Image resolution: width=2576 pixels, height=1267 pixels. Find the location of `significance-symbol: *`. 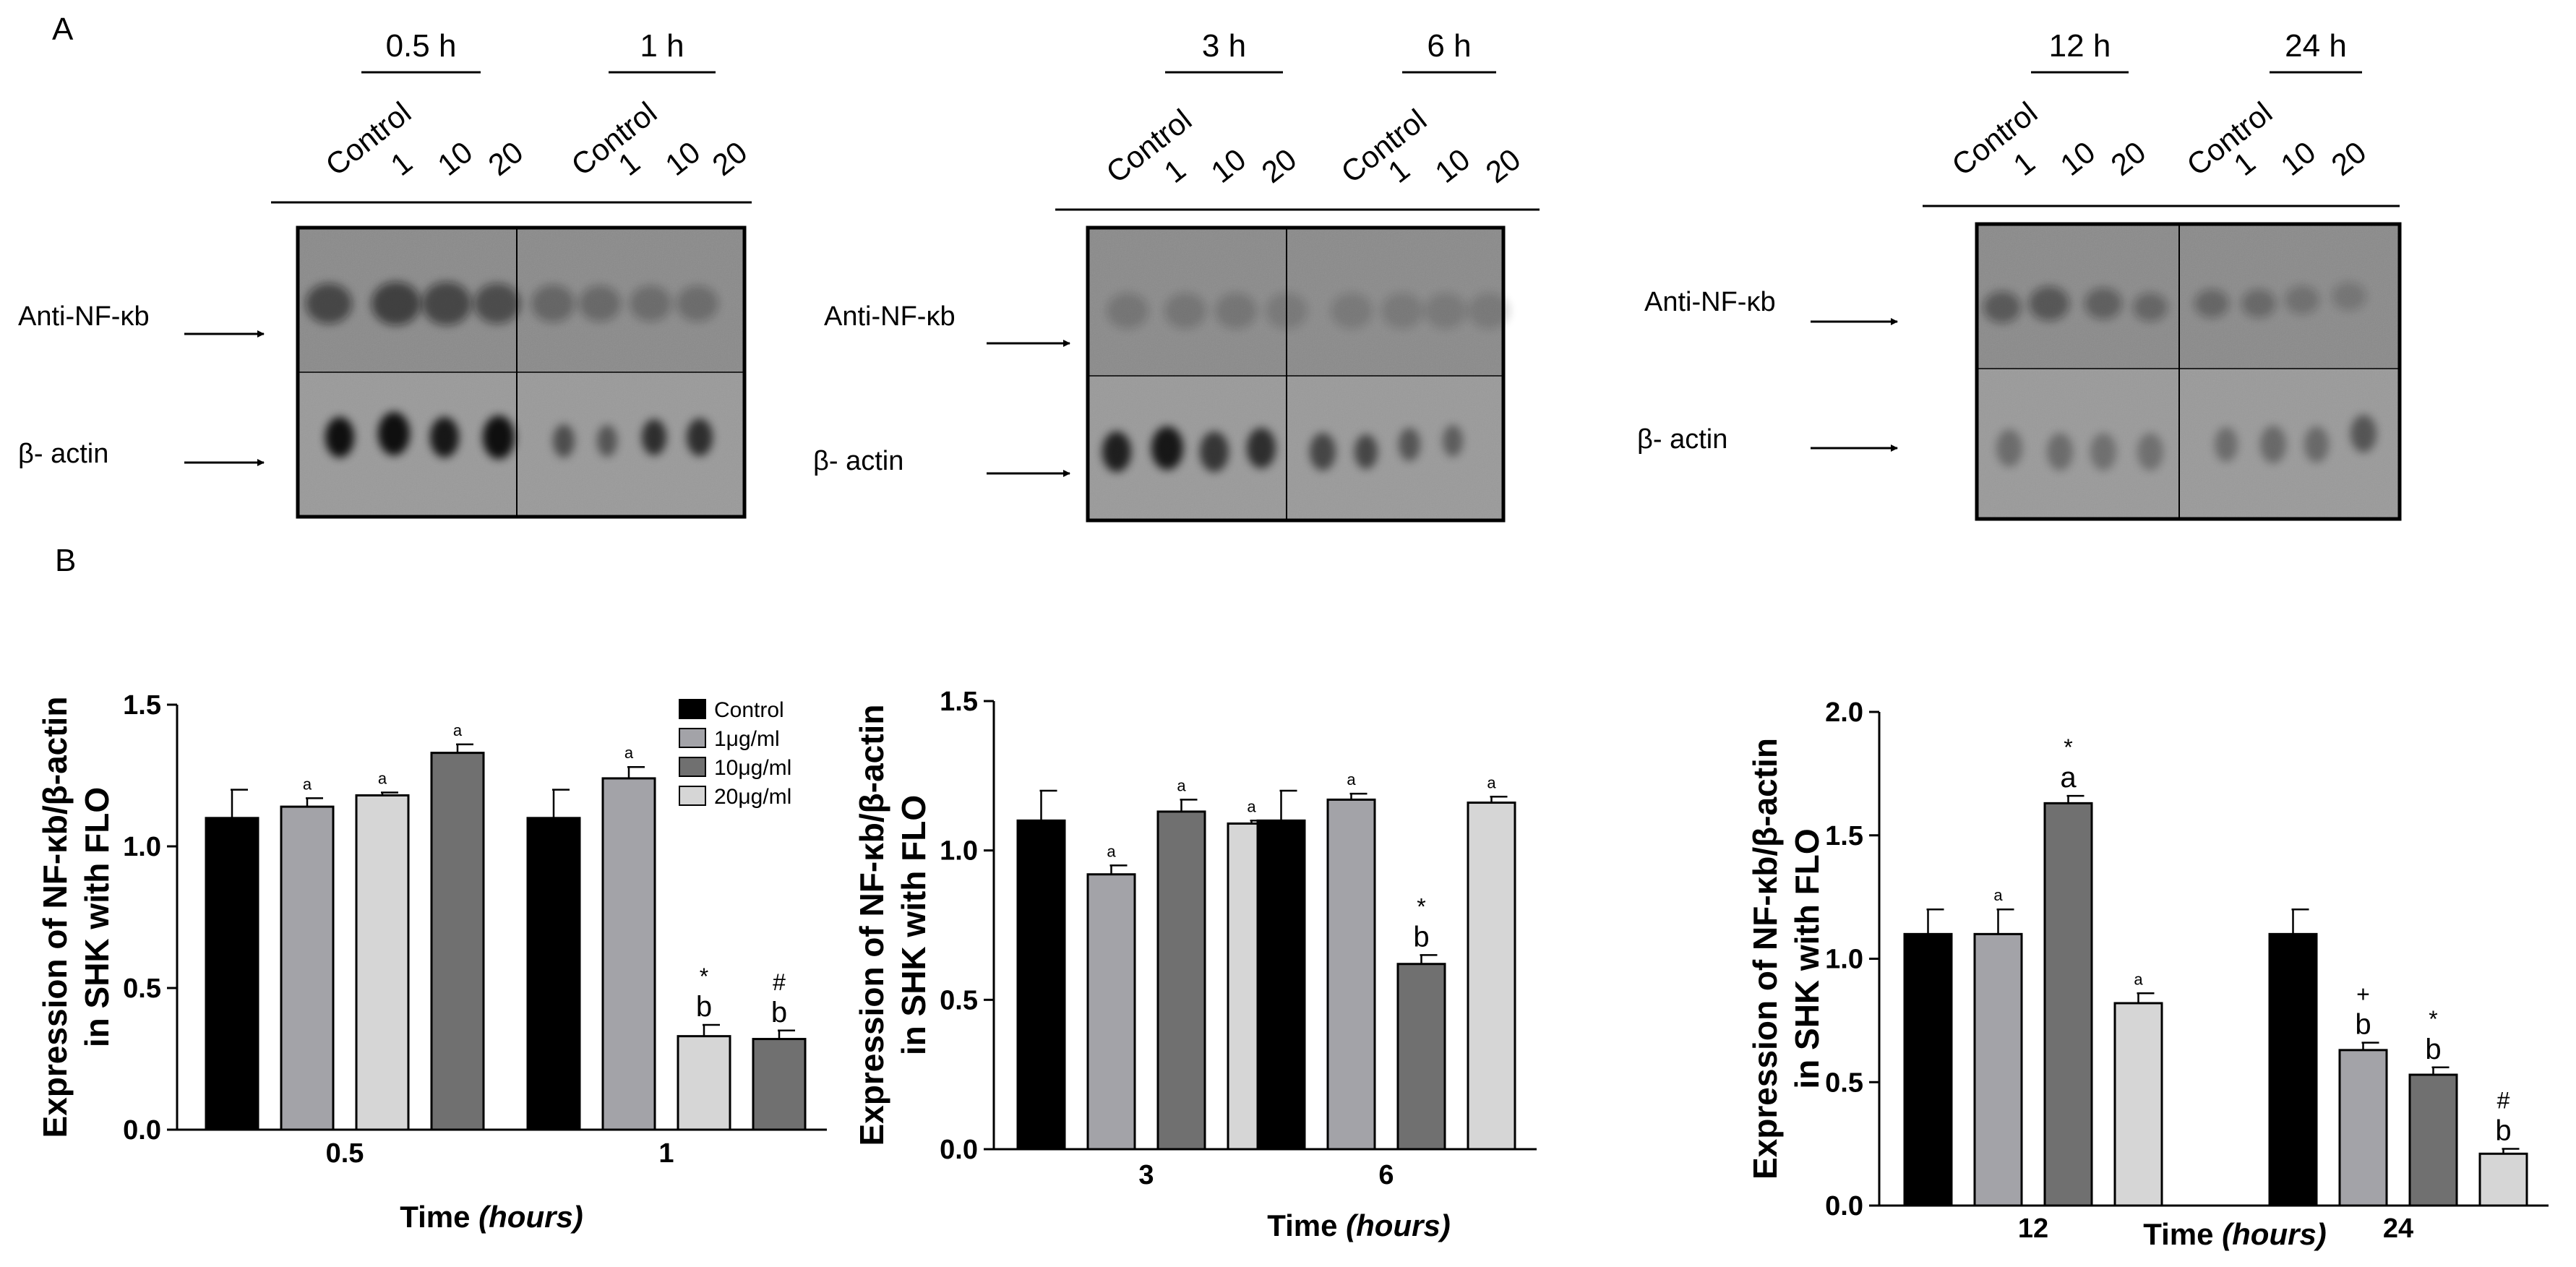

significance-symbol: * is located at coordinates (2068, 747).